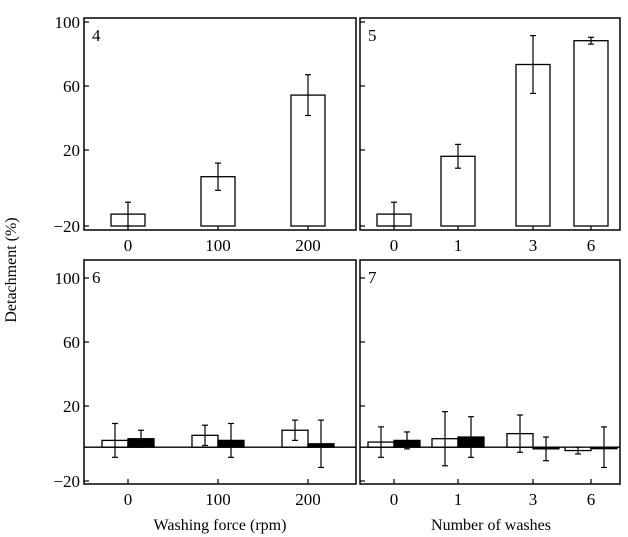 Image resolution: width=628 pixels, height=537 pixels. Describe the element at coordinates (491, 525) in the screenshot. I see `x-axis-label-right: Number of washes` at that location.